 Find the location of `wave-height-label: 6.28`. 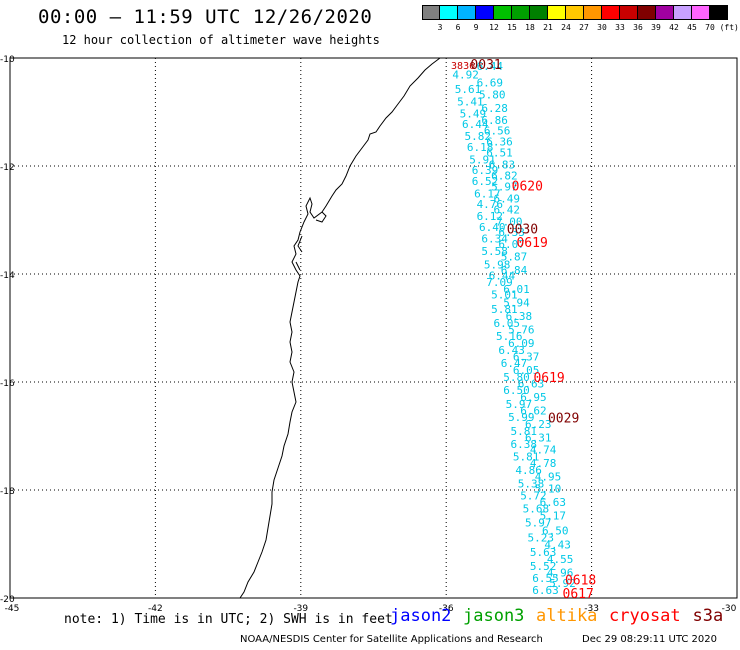

wave-height-label: 6.28 is located at coordinates (494, 108).